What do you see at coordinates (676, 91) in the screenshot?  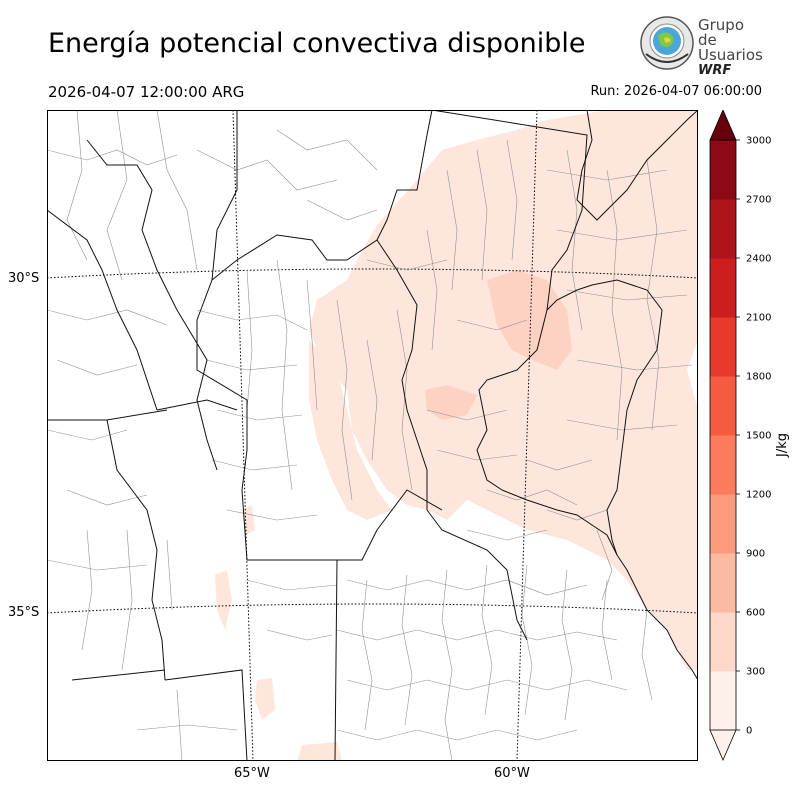 I see `run-time: Run: 2026-04-07 06:00:00` at bounding box center [676, 91].